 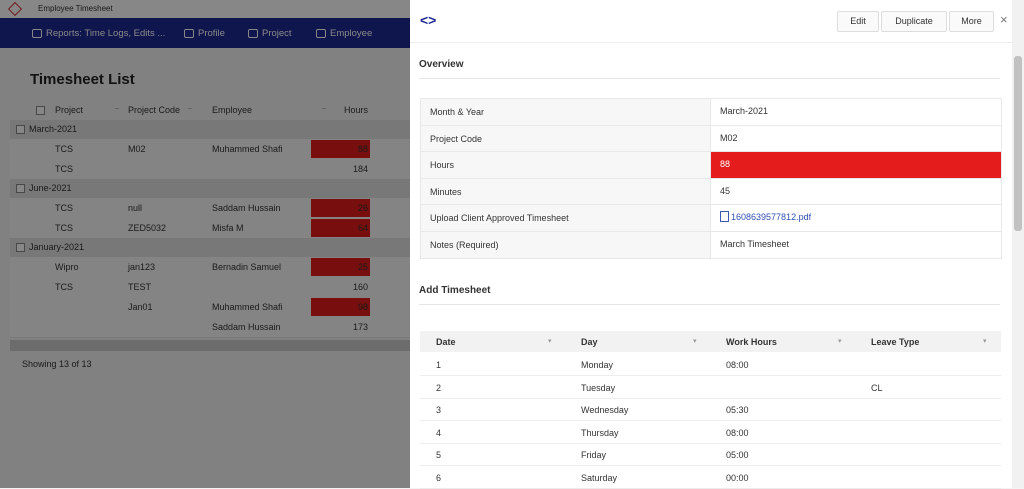 What do you see at coordinates (277, 33) in the screenshot?
I see `nav-item: Project` at bounding box center [277, 33].